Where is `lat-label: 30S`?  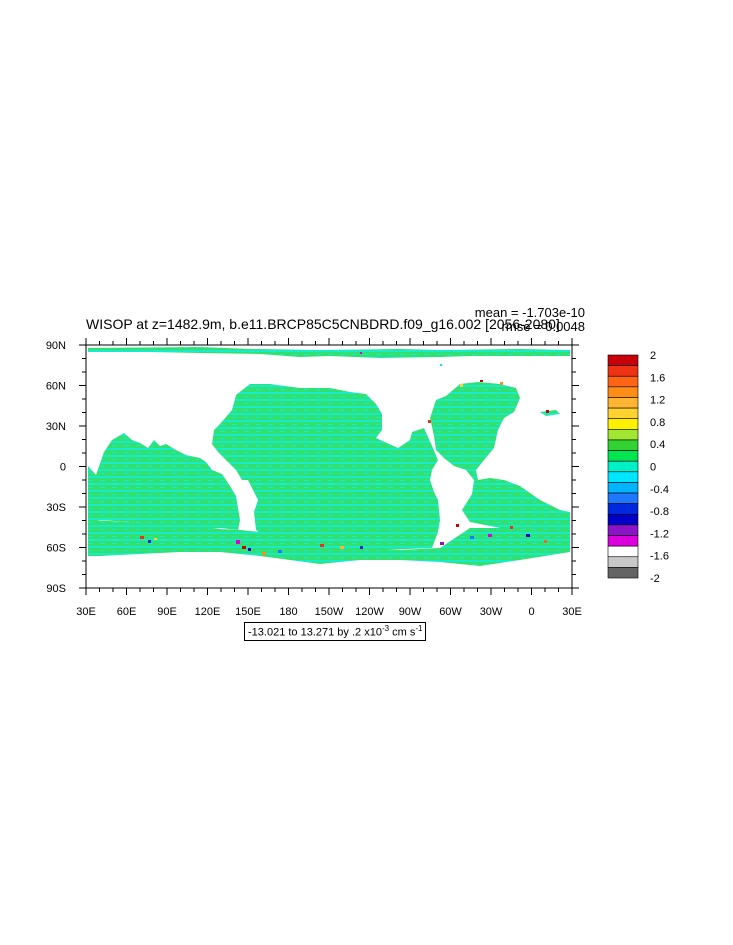
lat-label: 30S is located at coordinates (56, 508).